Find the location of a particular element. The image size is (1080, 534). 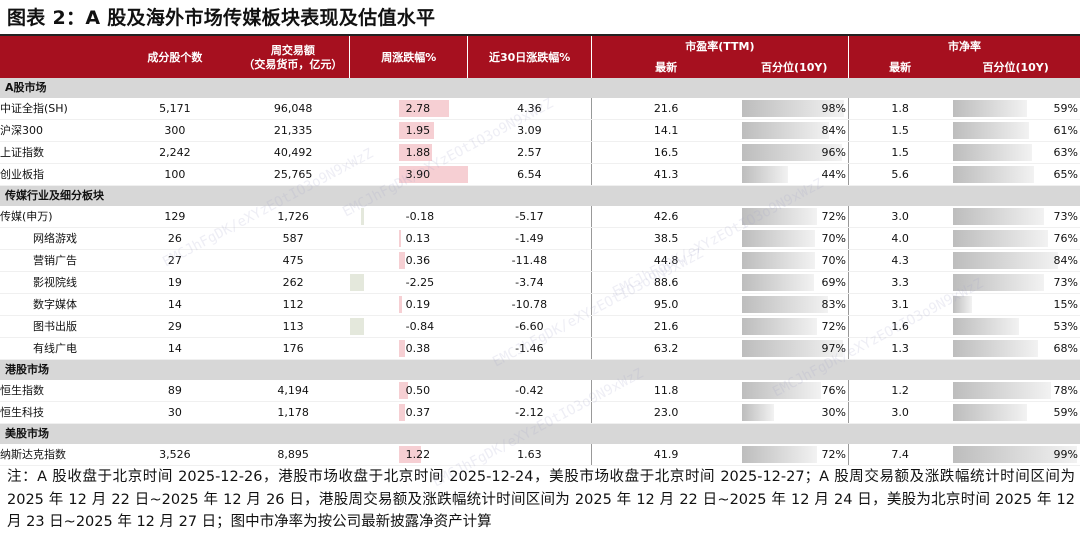

d30-change: -5.17 is located at coordinates (529, 217).